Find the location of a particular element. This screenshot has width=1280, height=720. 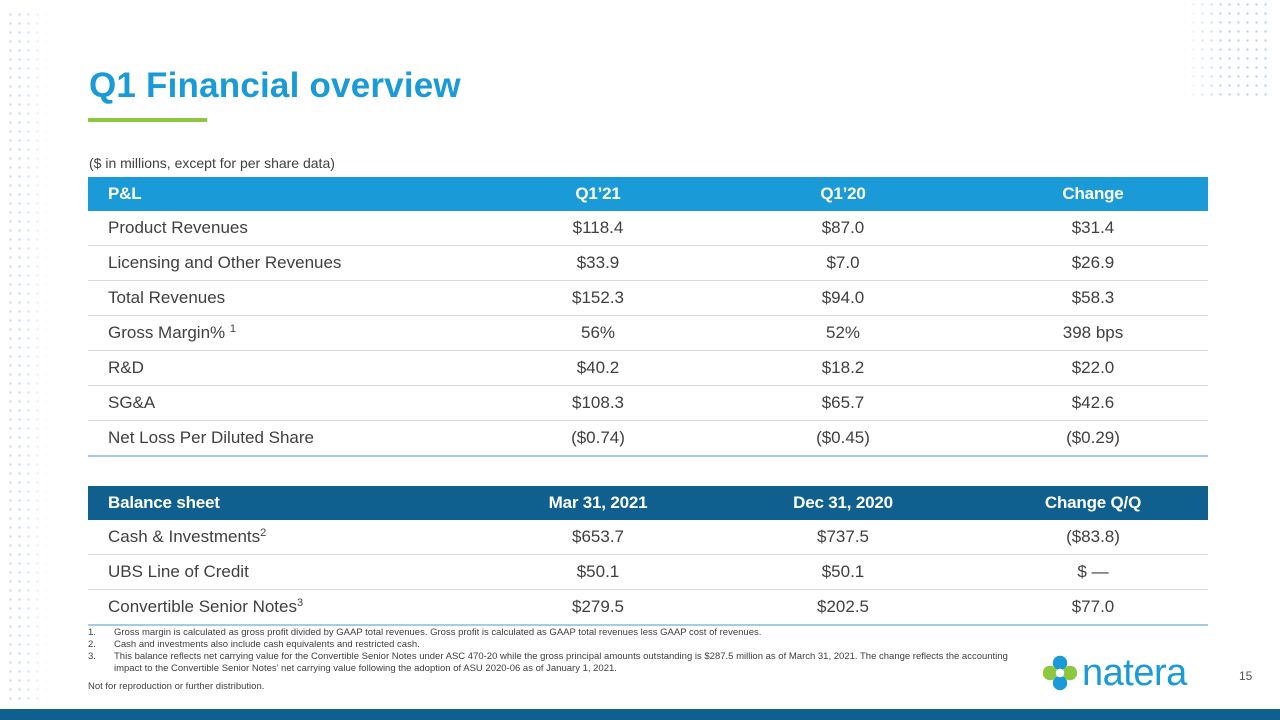

bs-header-change: Change Q/Q is located at coordinates (1093, 503).